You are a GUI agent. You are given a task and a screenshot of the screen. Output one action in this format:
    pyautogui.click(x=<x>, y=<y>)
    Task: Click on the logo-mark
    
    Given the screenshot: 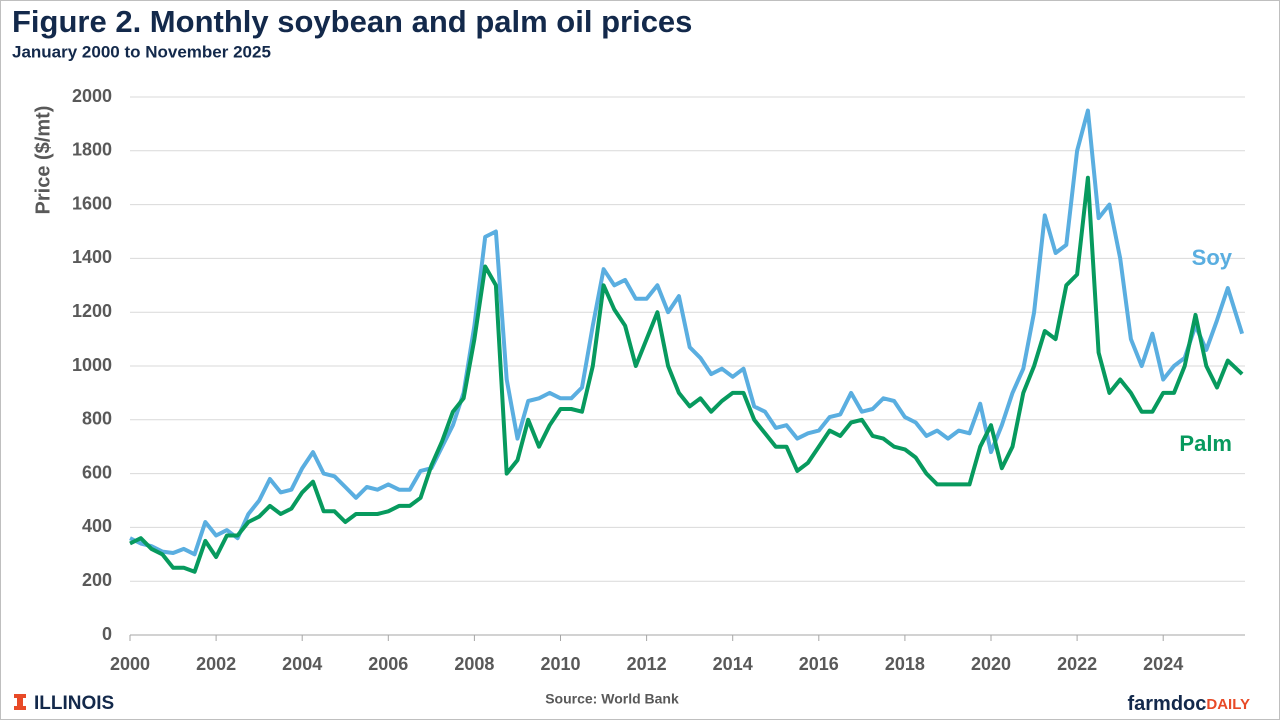 What is the action you would take?
    pyautogui.click(x=20, y=702)
    